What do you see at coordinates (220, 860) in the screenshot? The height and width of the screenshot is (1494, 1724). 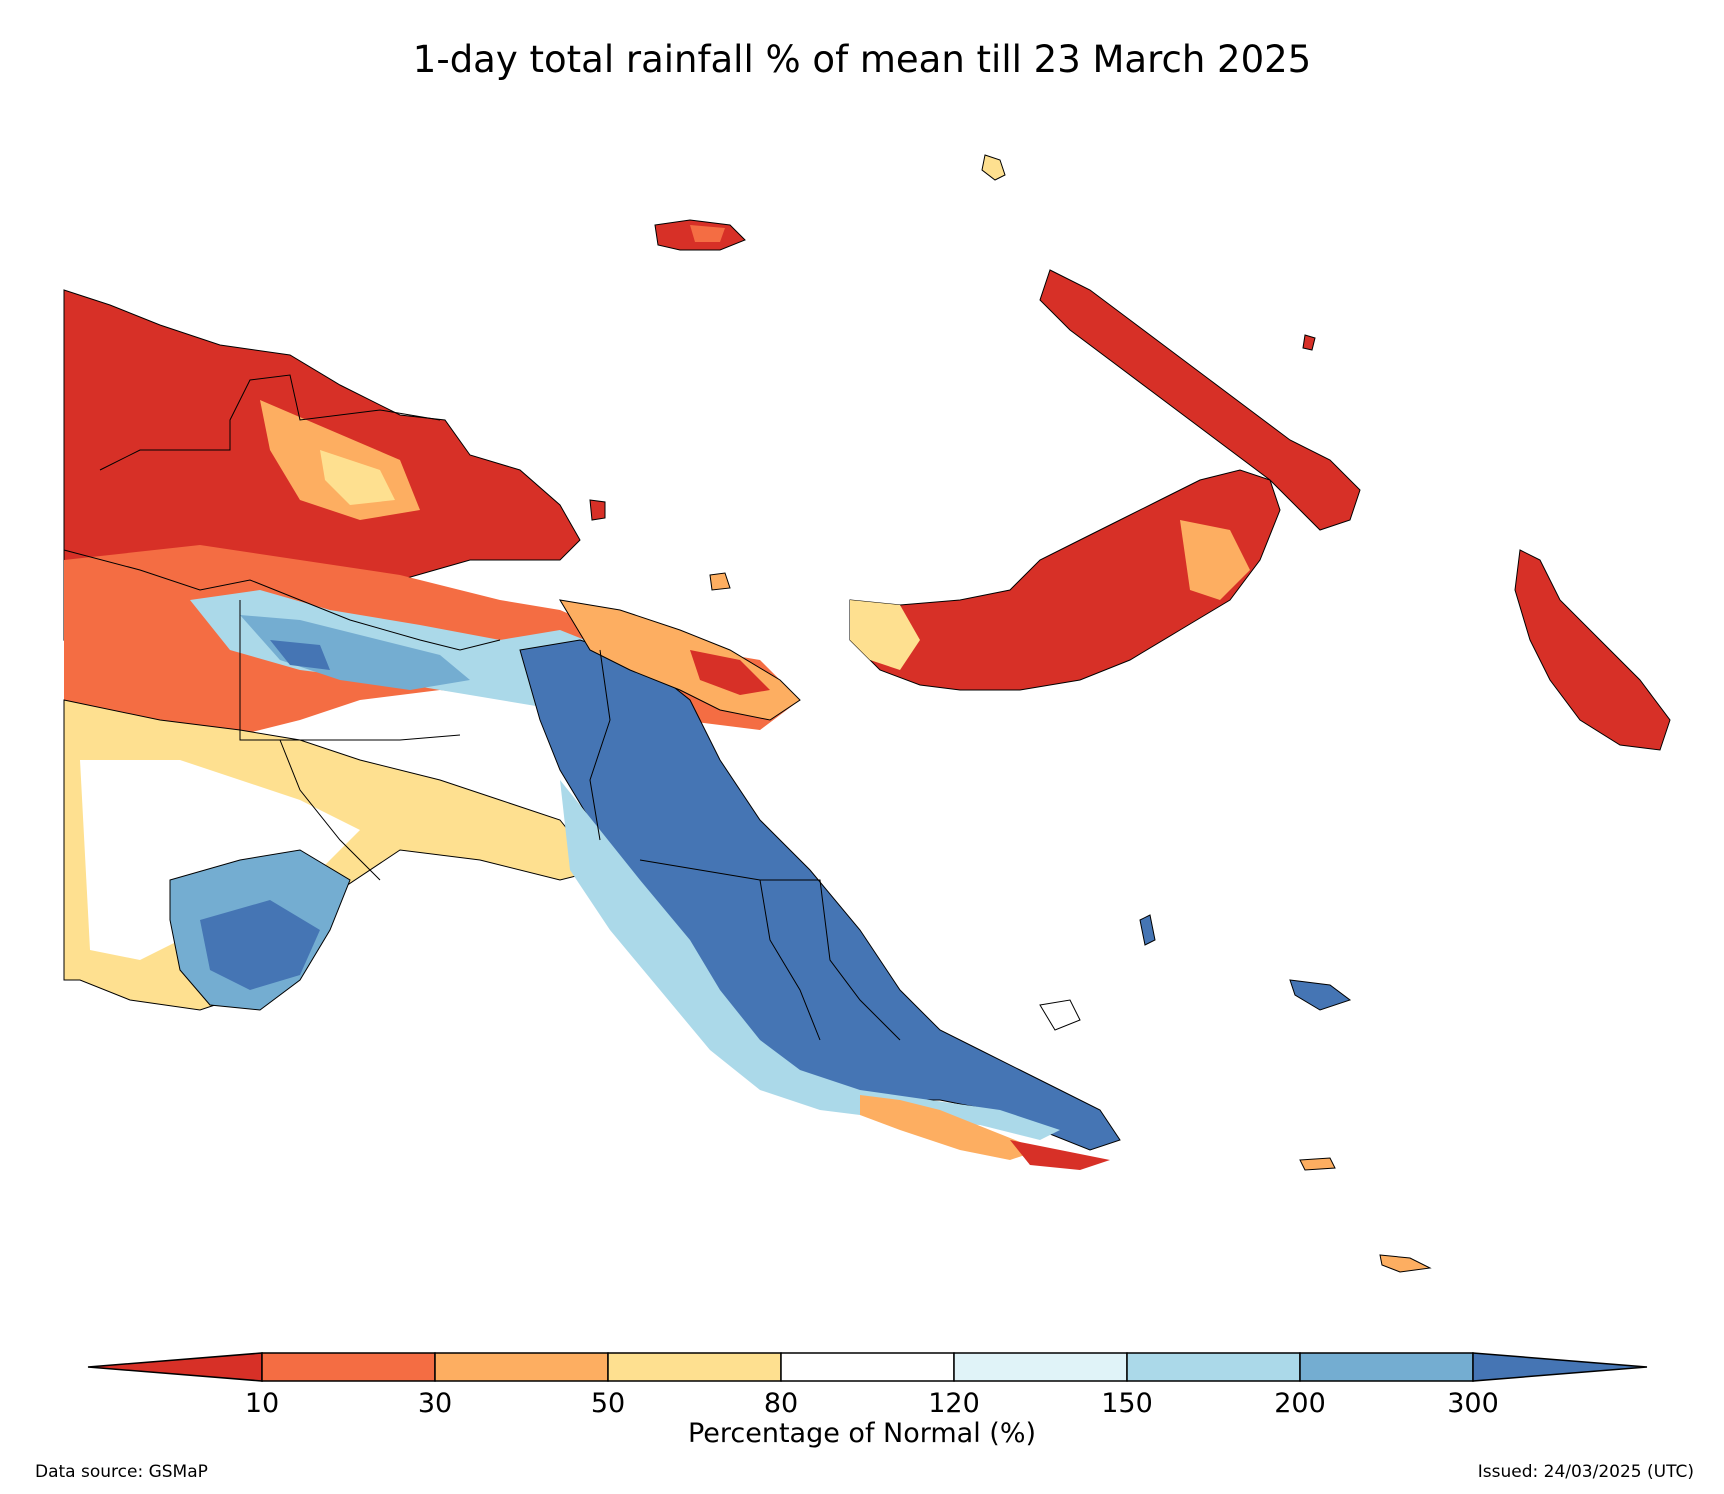 I see `mainland-south-west-white` at bounding box center [220, 860].